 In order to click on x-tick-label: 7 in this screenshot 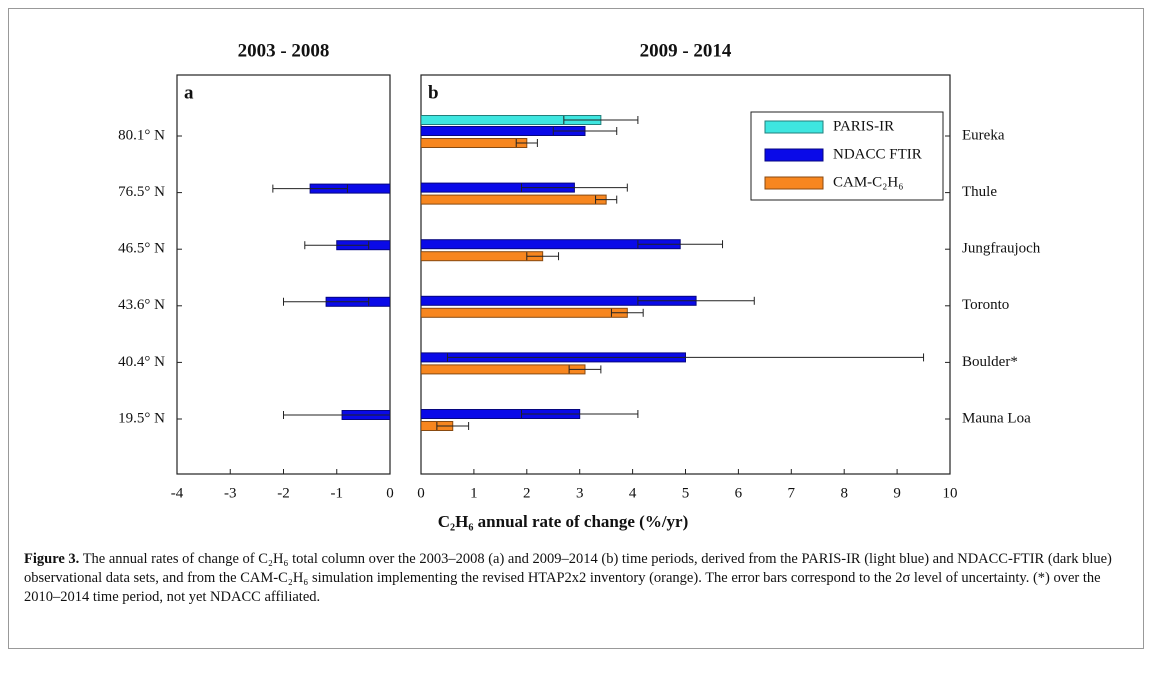, I will do `click(792, 493)`.